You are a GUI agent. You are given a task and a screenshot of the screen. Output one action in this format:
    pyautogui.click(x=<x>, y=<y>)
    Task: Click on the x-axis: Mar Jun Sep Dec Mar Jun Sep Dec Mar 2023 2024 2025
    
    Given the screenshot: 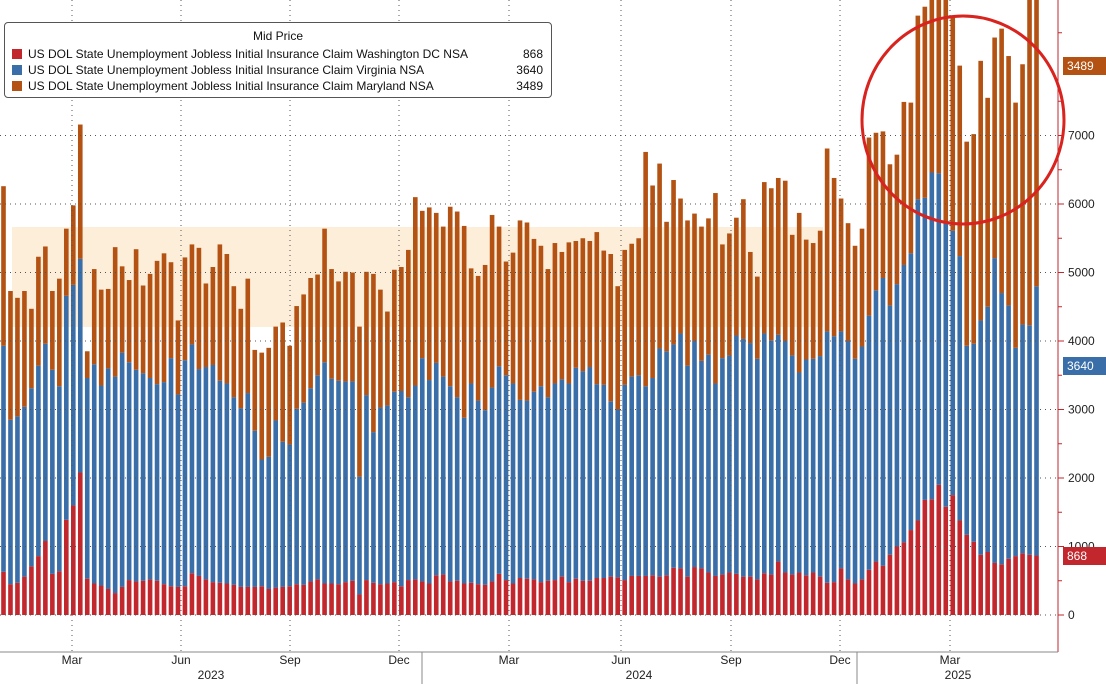 What is the action you would take?
    pyautogui.click(x=529, y=667)
    